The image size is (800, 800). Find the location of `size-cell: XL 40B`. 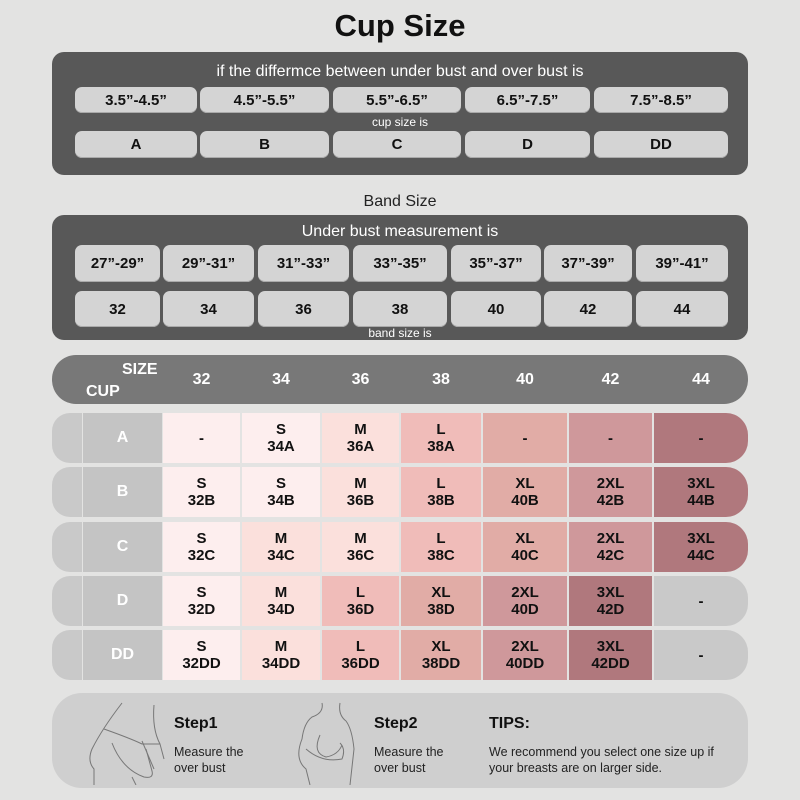

size-cell: XL 40B is located at coordinates (525, 492).